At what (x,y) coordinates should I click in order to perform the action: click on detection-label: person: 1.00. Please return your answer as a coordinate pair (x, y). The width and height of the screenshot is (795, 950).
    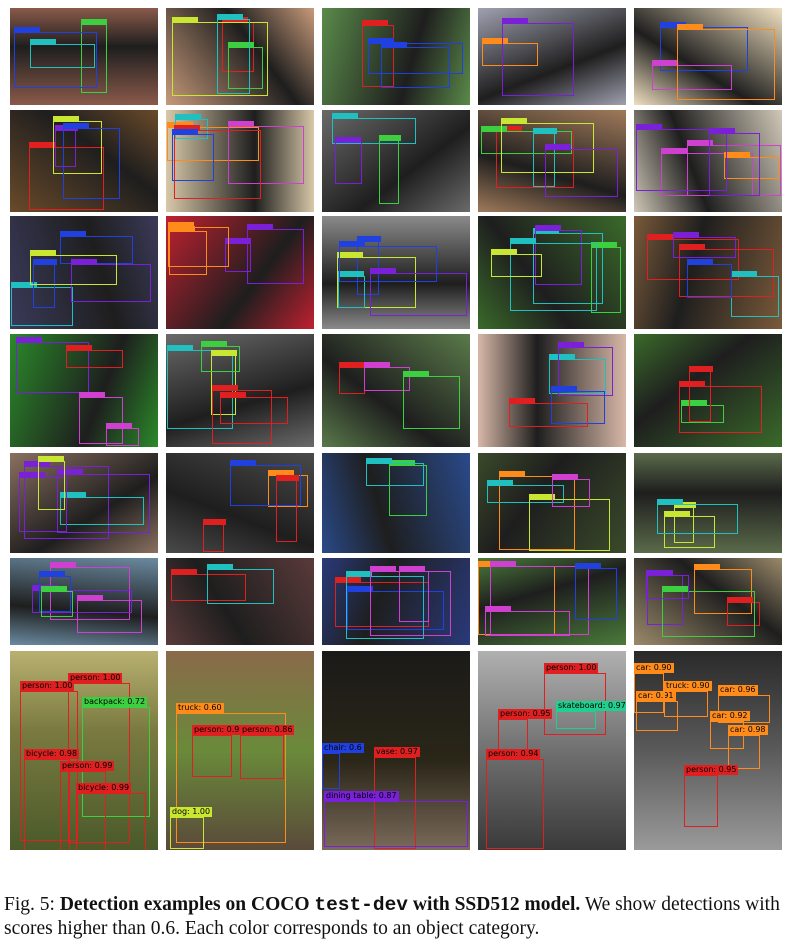
    Looking at the image, I should click on (47, 686).